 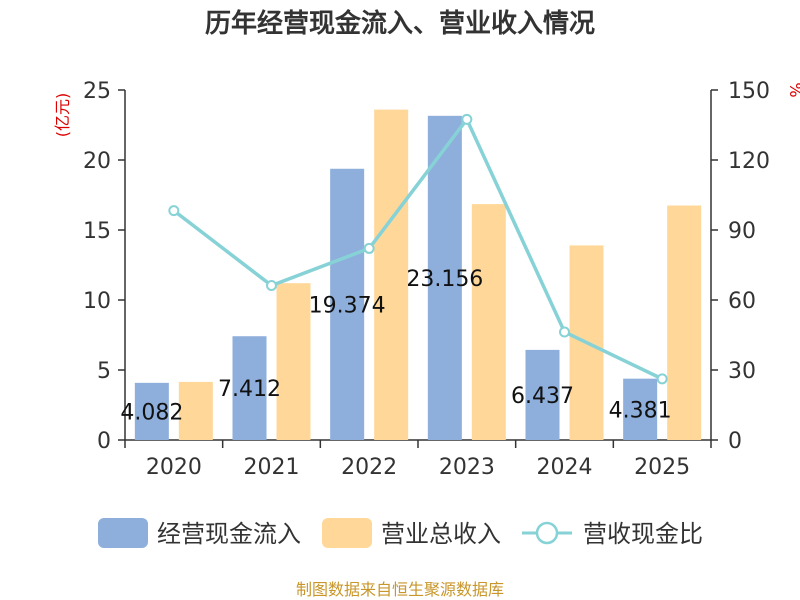 What do you see at coordinates (97, 161) in the screenshot?
I see `left-tick-label: 20` at bounding box center [97, 161].